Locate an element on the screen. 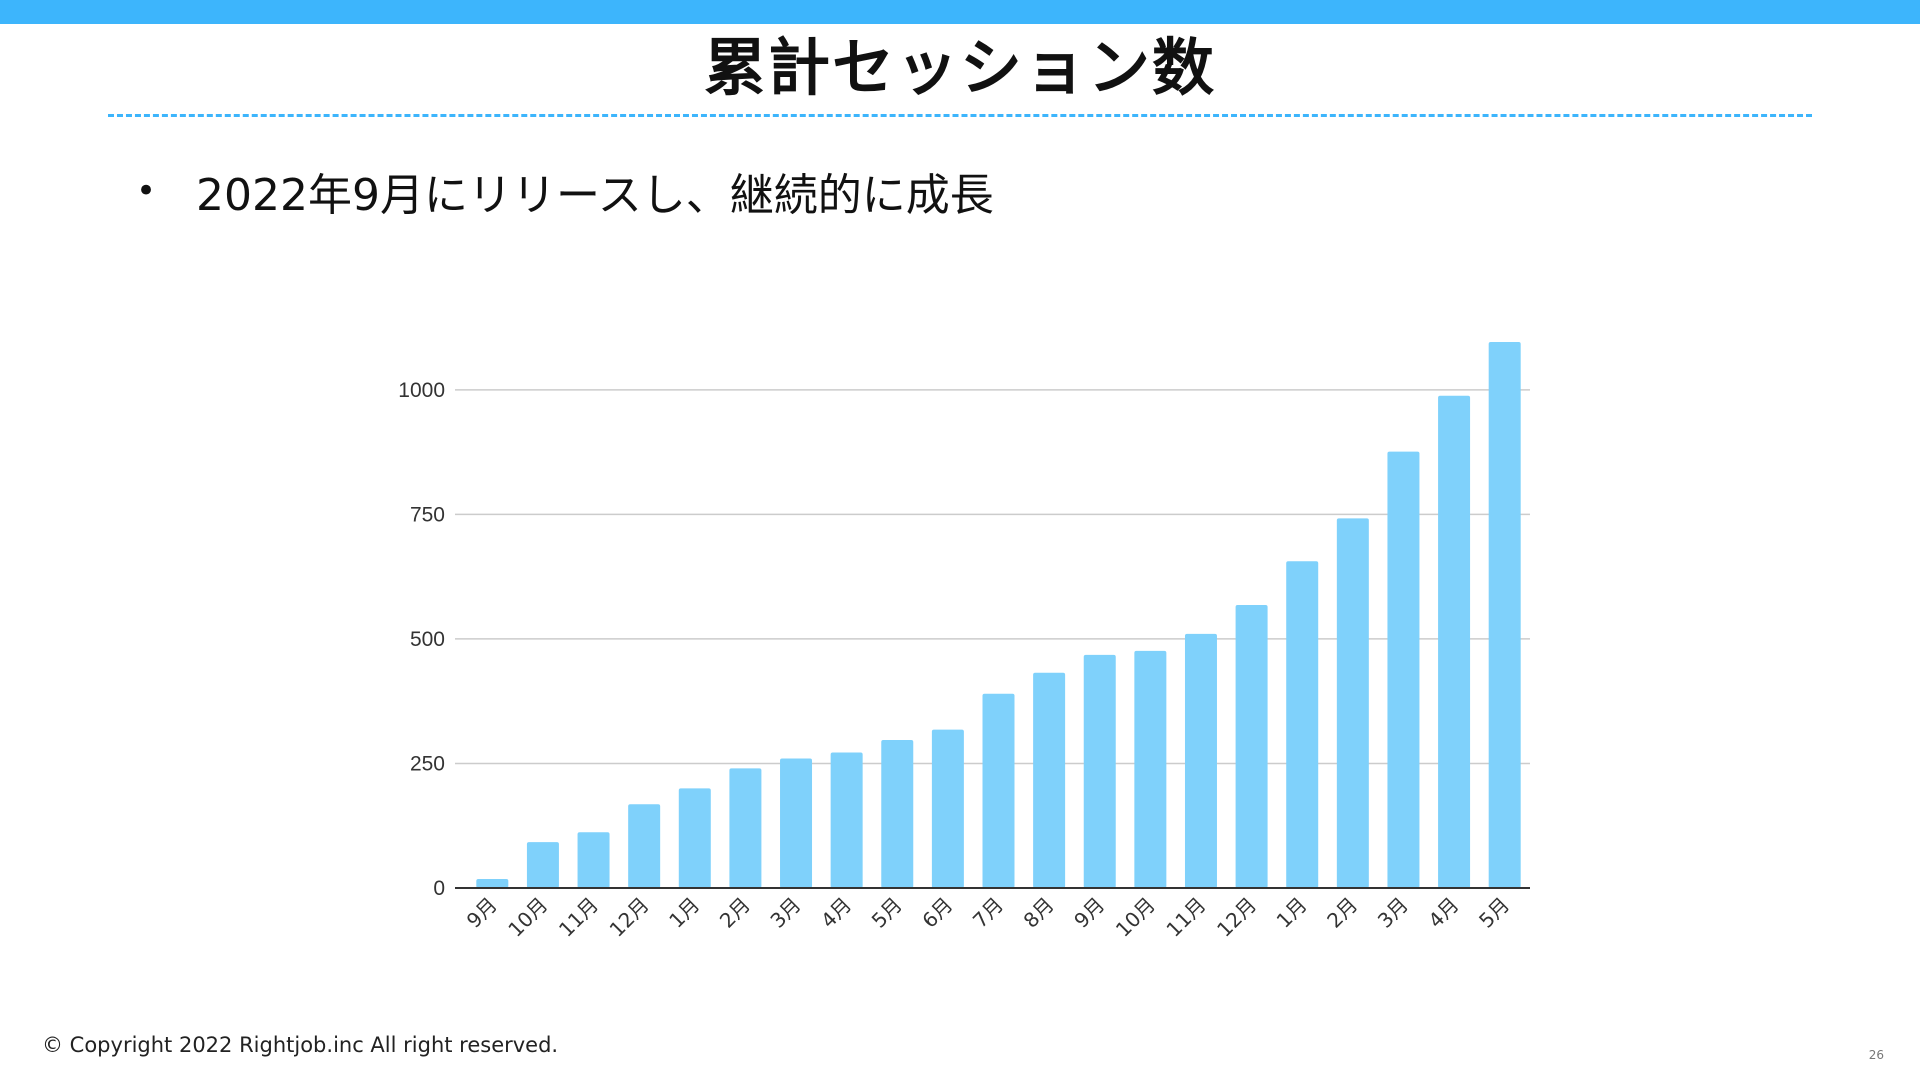 This screenshot has height=1080, width=1920. y-tick-label: 1000 is located at coordinates (421, 390).